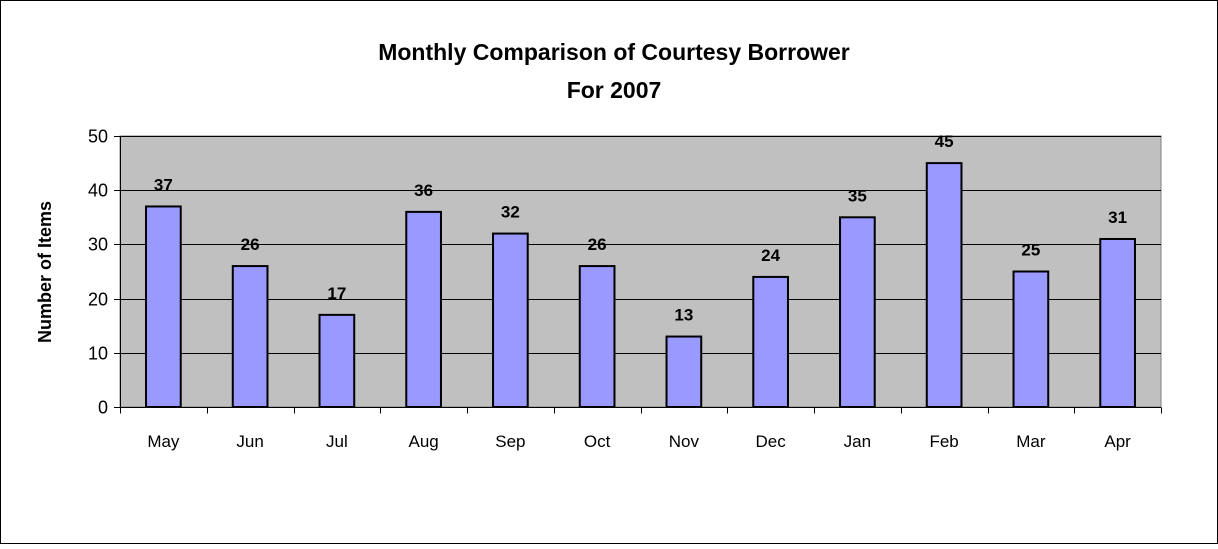 Image resolution: width=1218 pixels, height=549 pixels. What do you see at coordinates (857, 441) in the screenshot?
I see `x-tick-label: Jan` at bounding box center [857, 441].